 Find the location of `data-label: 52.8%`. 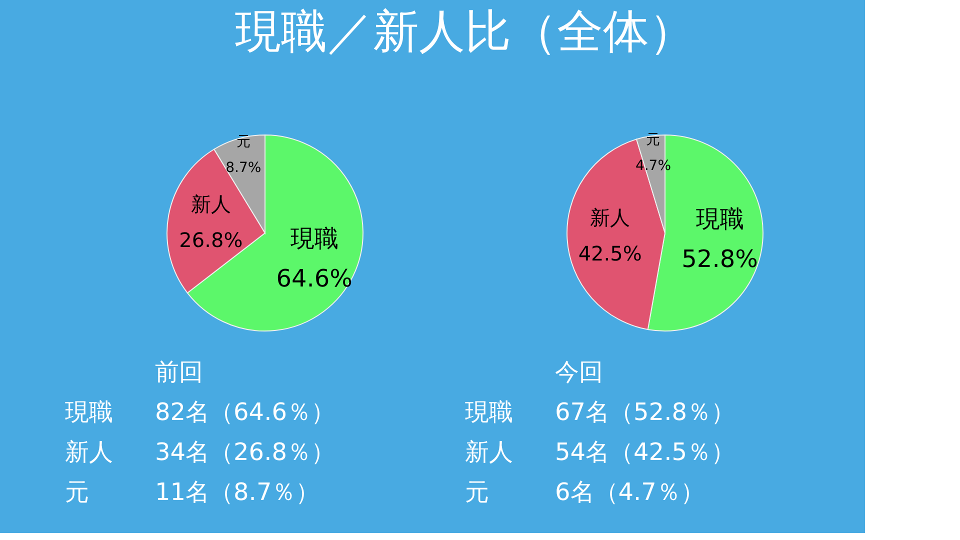

data-label: 52.8% is located at coordinates (720, 258).